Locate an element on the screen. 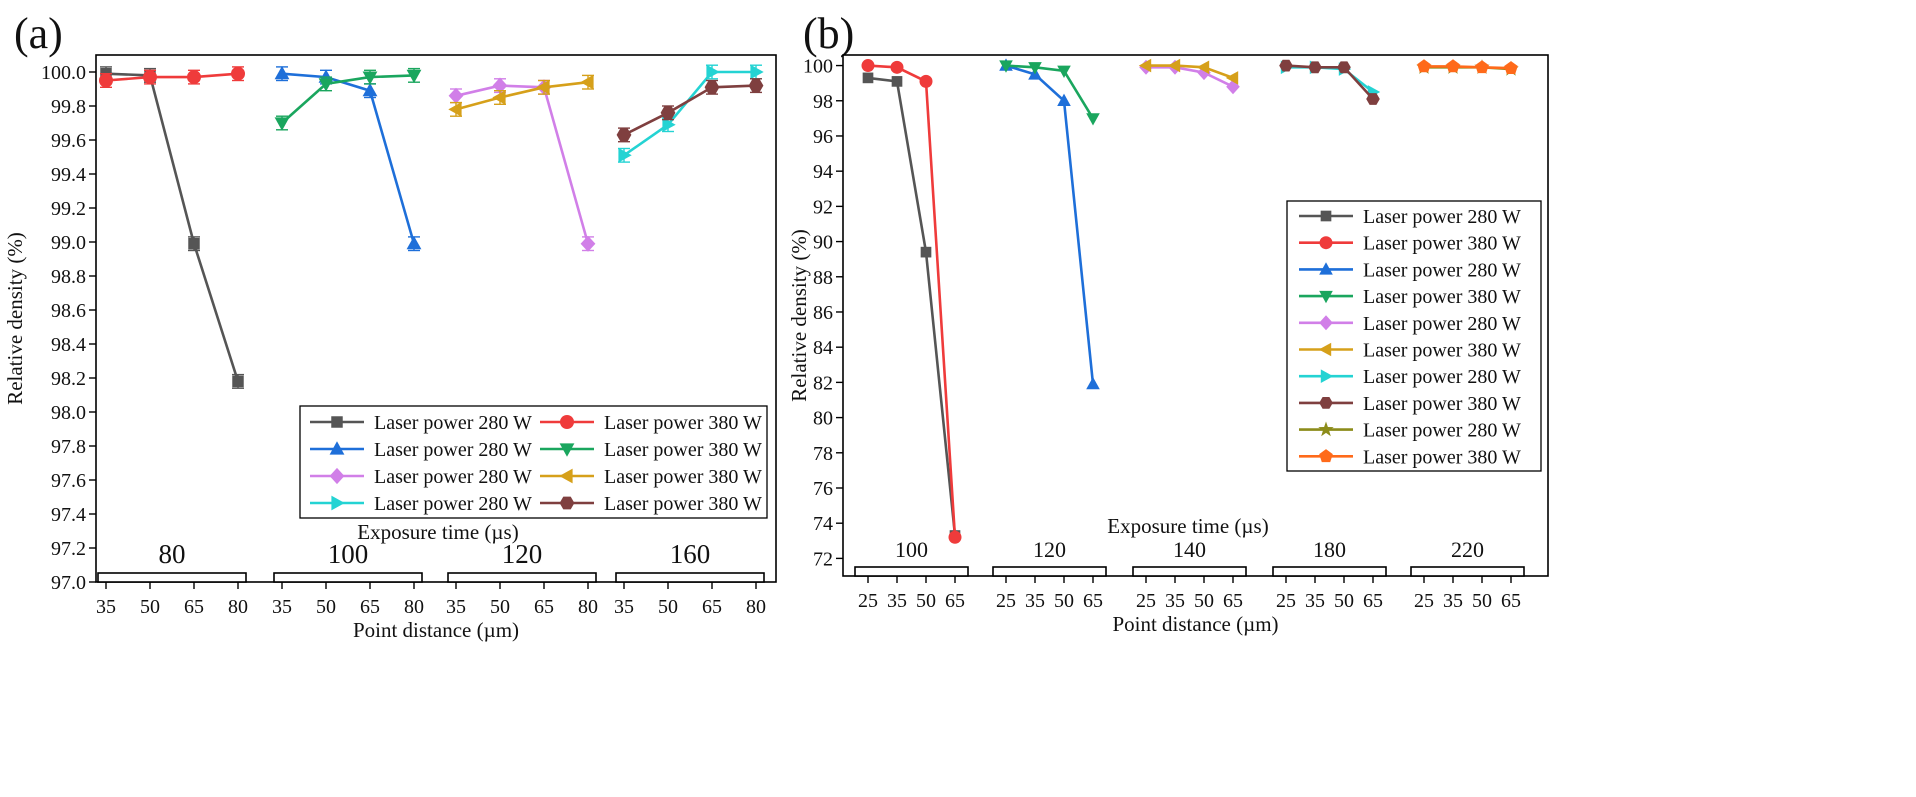 The width and height of the screenshot is (1916, 797). y-tick-label: 97.8 is located at coordinates (68, 447).